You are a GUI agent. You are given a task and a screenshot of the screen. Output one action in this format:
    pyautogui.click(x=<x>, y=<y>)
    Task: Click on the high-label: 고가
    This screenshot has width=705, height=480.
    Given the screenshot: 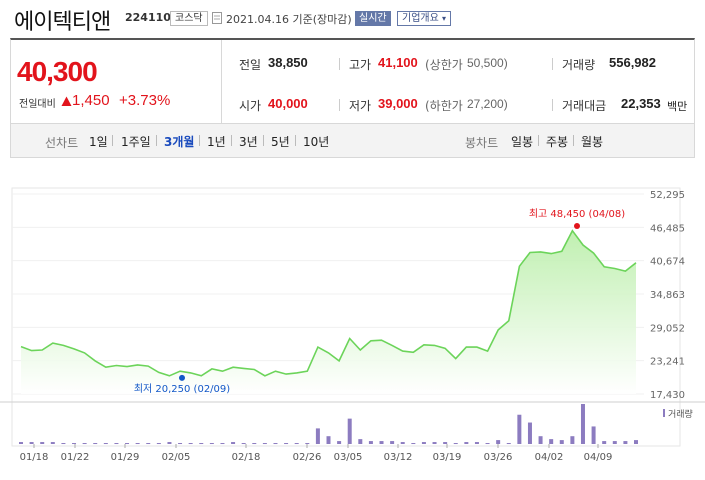 What is the action you would take?
    pyautogui.click(x=360, y=65)
    